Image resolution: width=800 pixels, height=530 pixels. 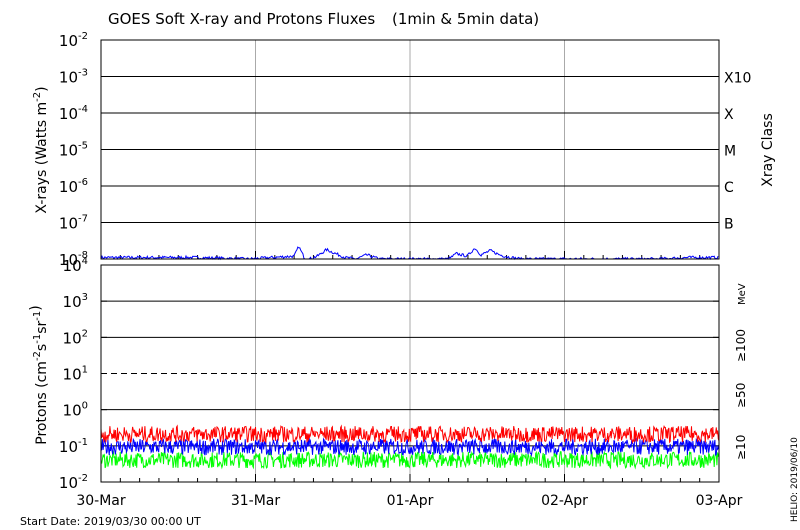 I want to click on start-date-label: Start Date: 2019/03/30 00:00 UT, so click(x=110, y=521).